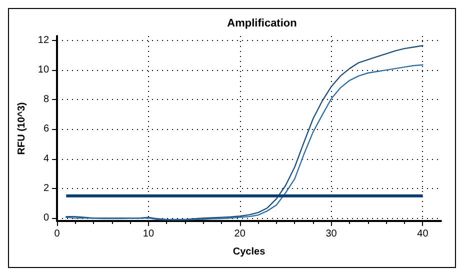 Image resolution: width=464 pixels, height=276 pixels. I want to click on x-tick-label: 0, so click(57, 234).